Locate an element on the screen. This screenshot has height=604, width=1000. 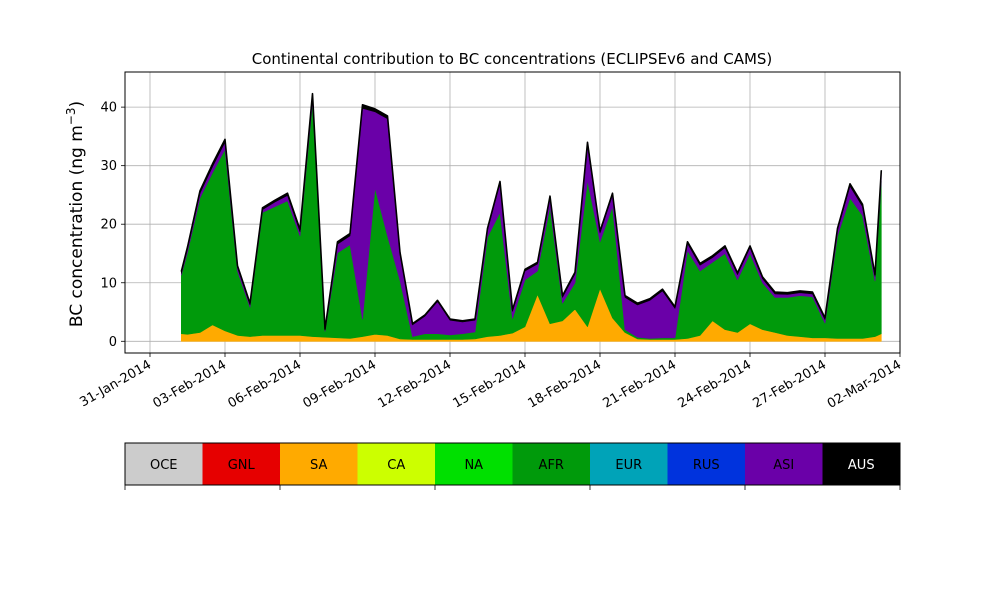
legend-label: SA is located at coordinates (318, 465).